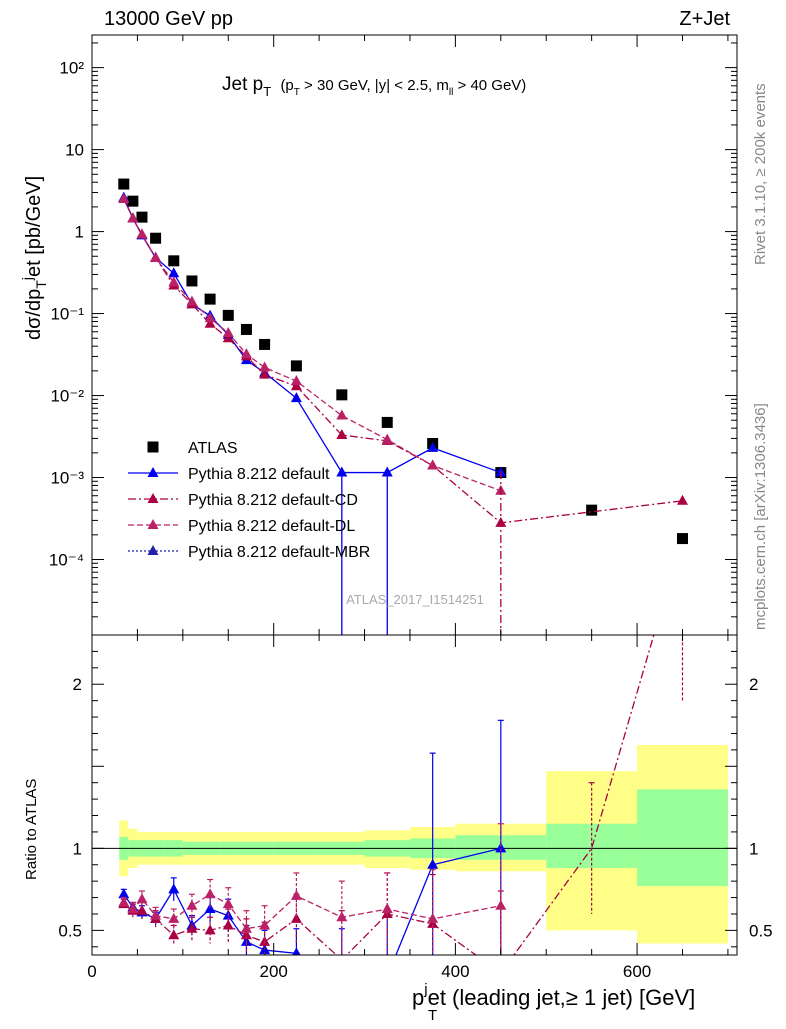 This screenshot has width=786, height=1029. I want to click on xlabel-c: ≥ 1 jet) [GeV], so click(630, 997).